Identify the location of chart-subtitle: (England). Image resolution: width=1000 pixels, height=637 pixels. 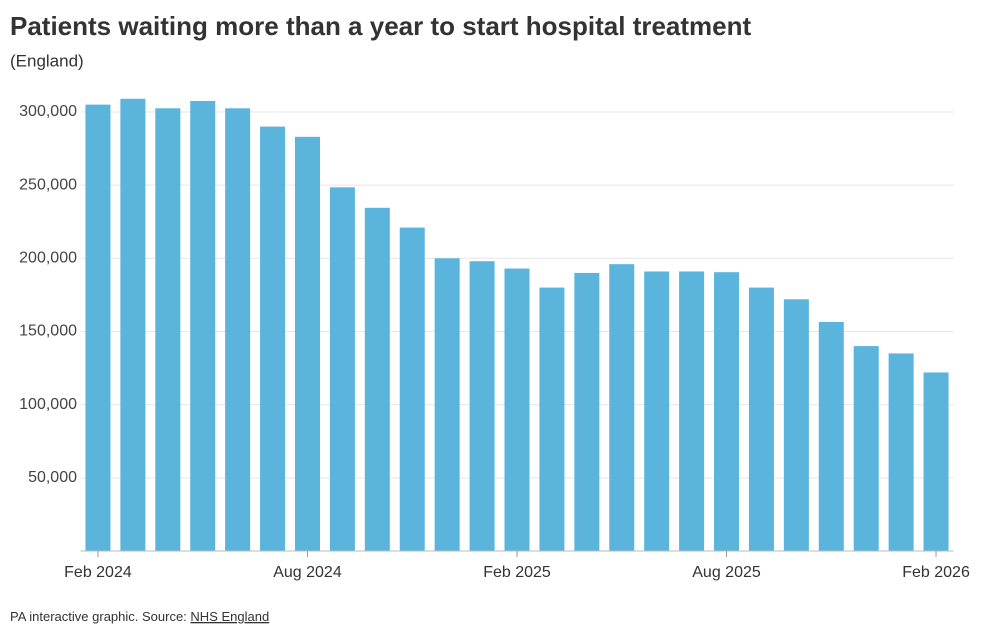
(47, 60).